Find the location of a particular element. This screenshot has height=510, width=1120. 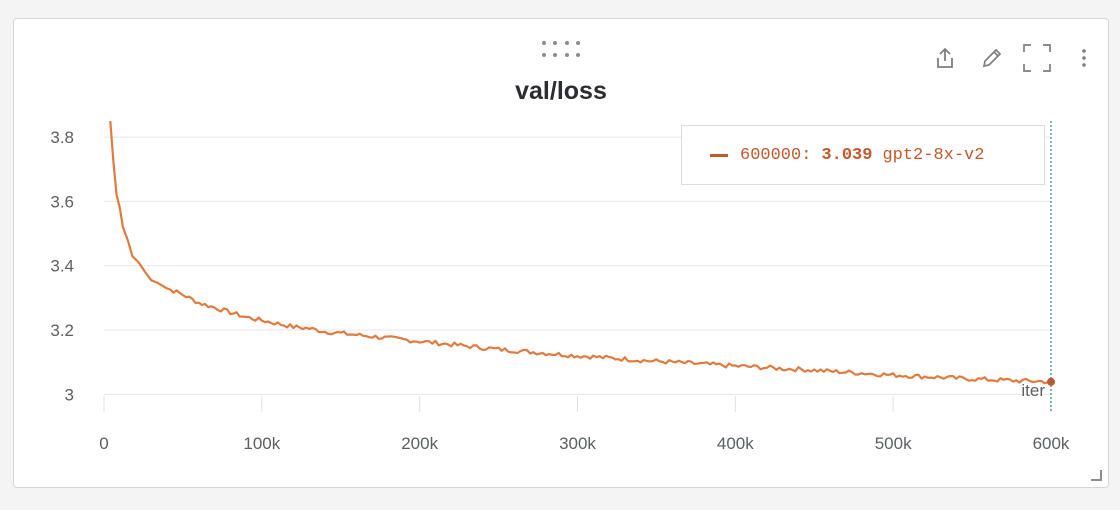

legend: 600000: 3.039 gpt2-8x-v2 is located at coordinates (863, 155).